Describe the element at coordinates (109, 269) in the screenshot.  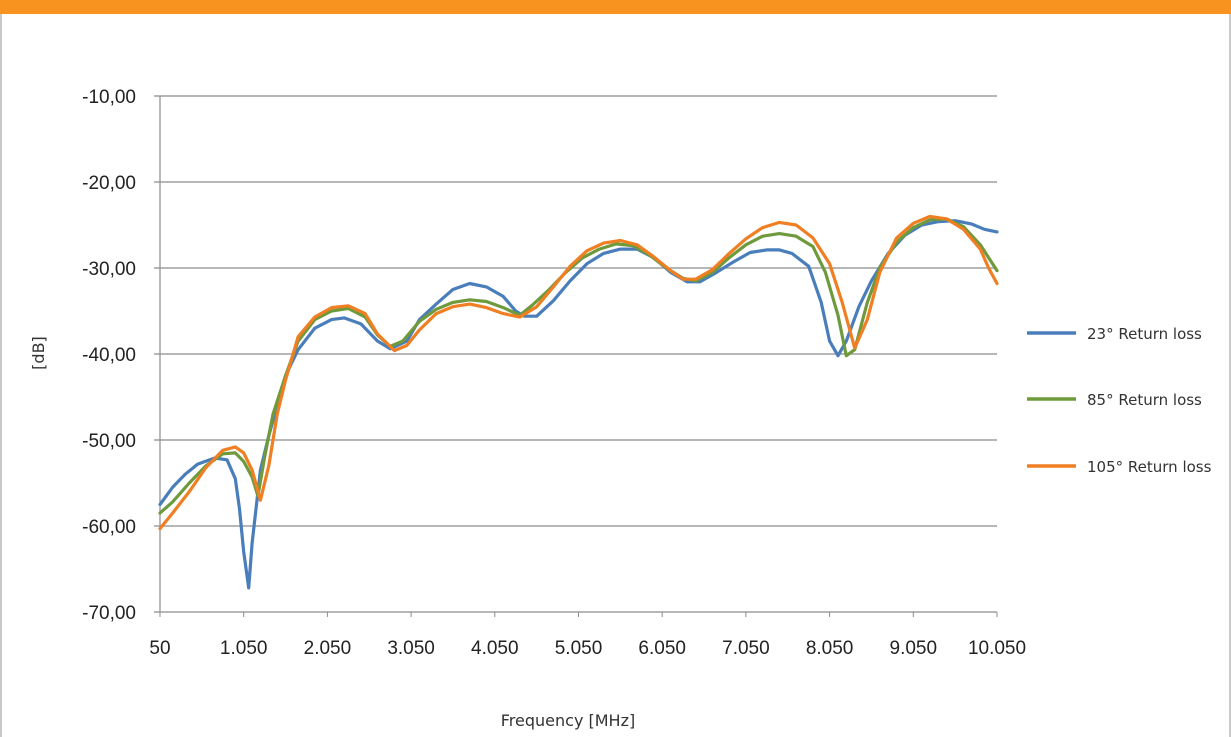
I see `y-tick-label: -30,00` at that location.